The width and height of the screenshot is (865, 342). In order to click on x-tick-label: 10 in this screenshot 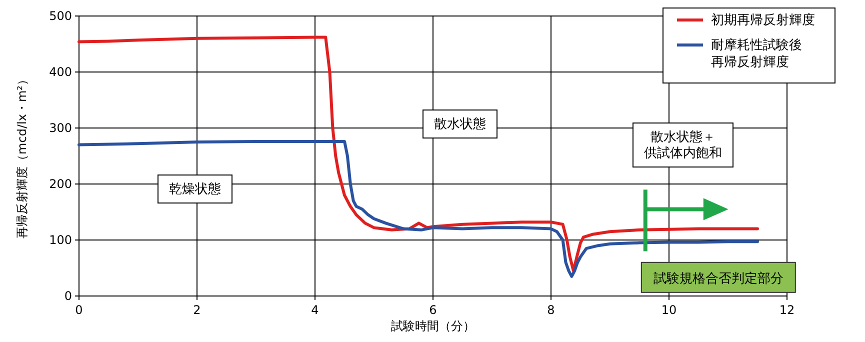, I will do `click(669, 310)`.